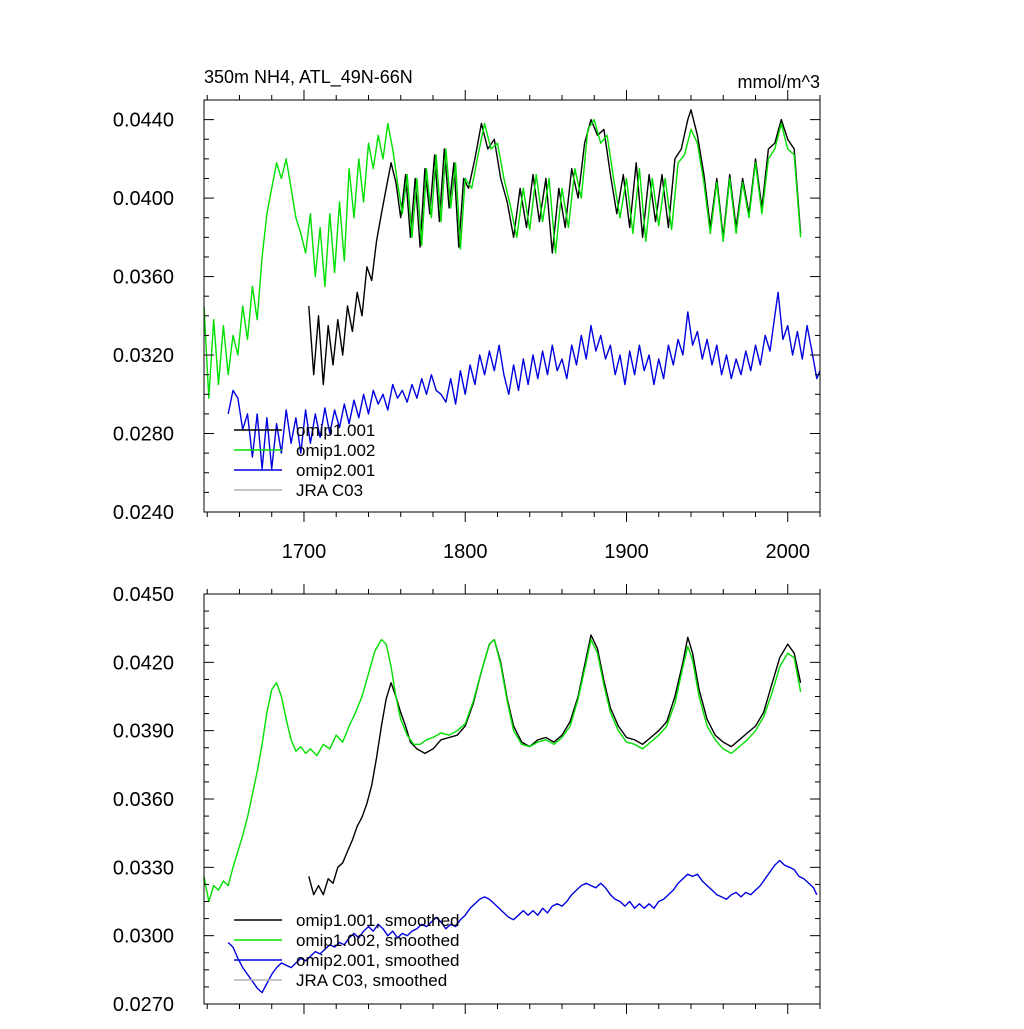  I want to click on x-tick-label: 1800, so click(465, 552).